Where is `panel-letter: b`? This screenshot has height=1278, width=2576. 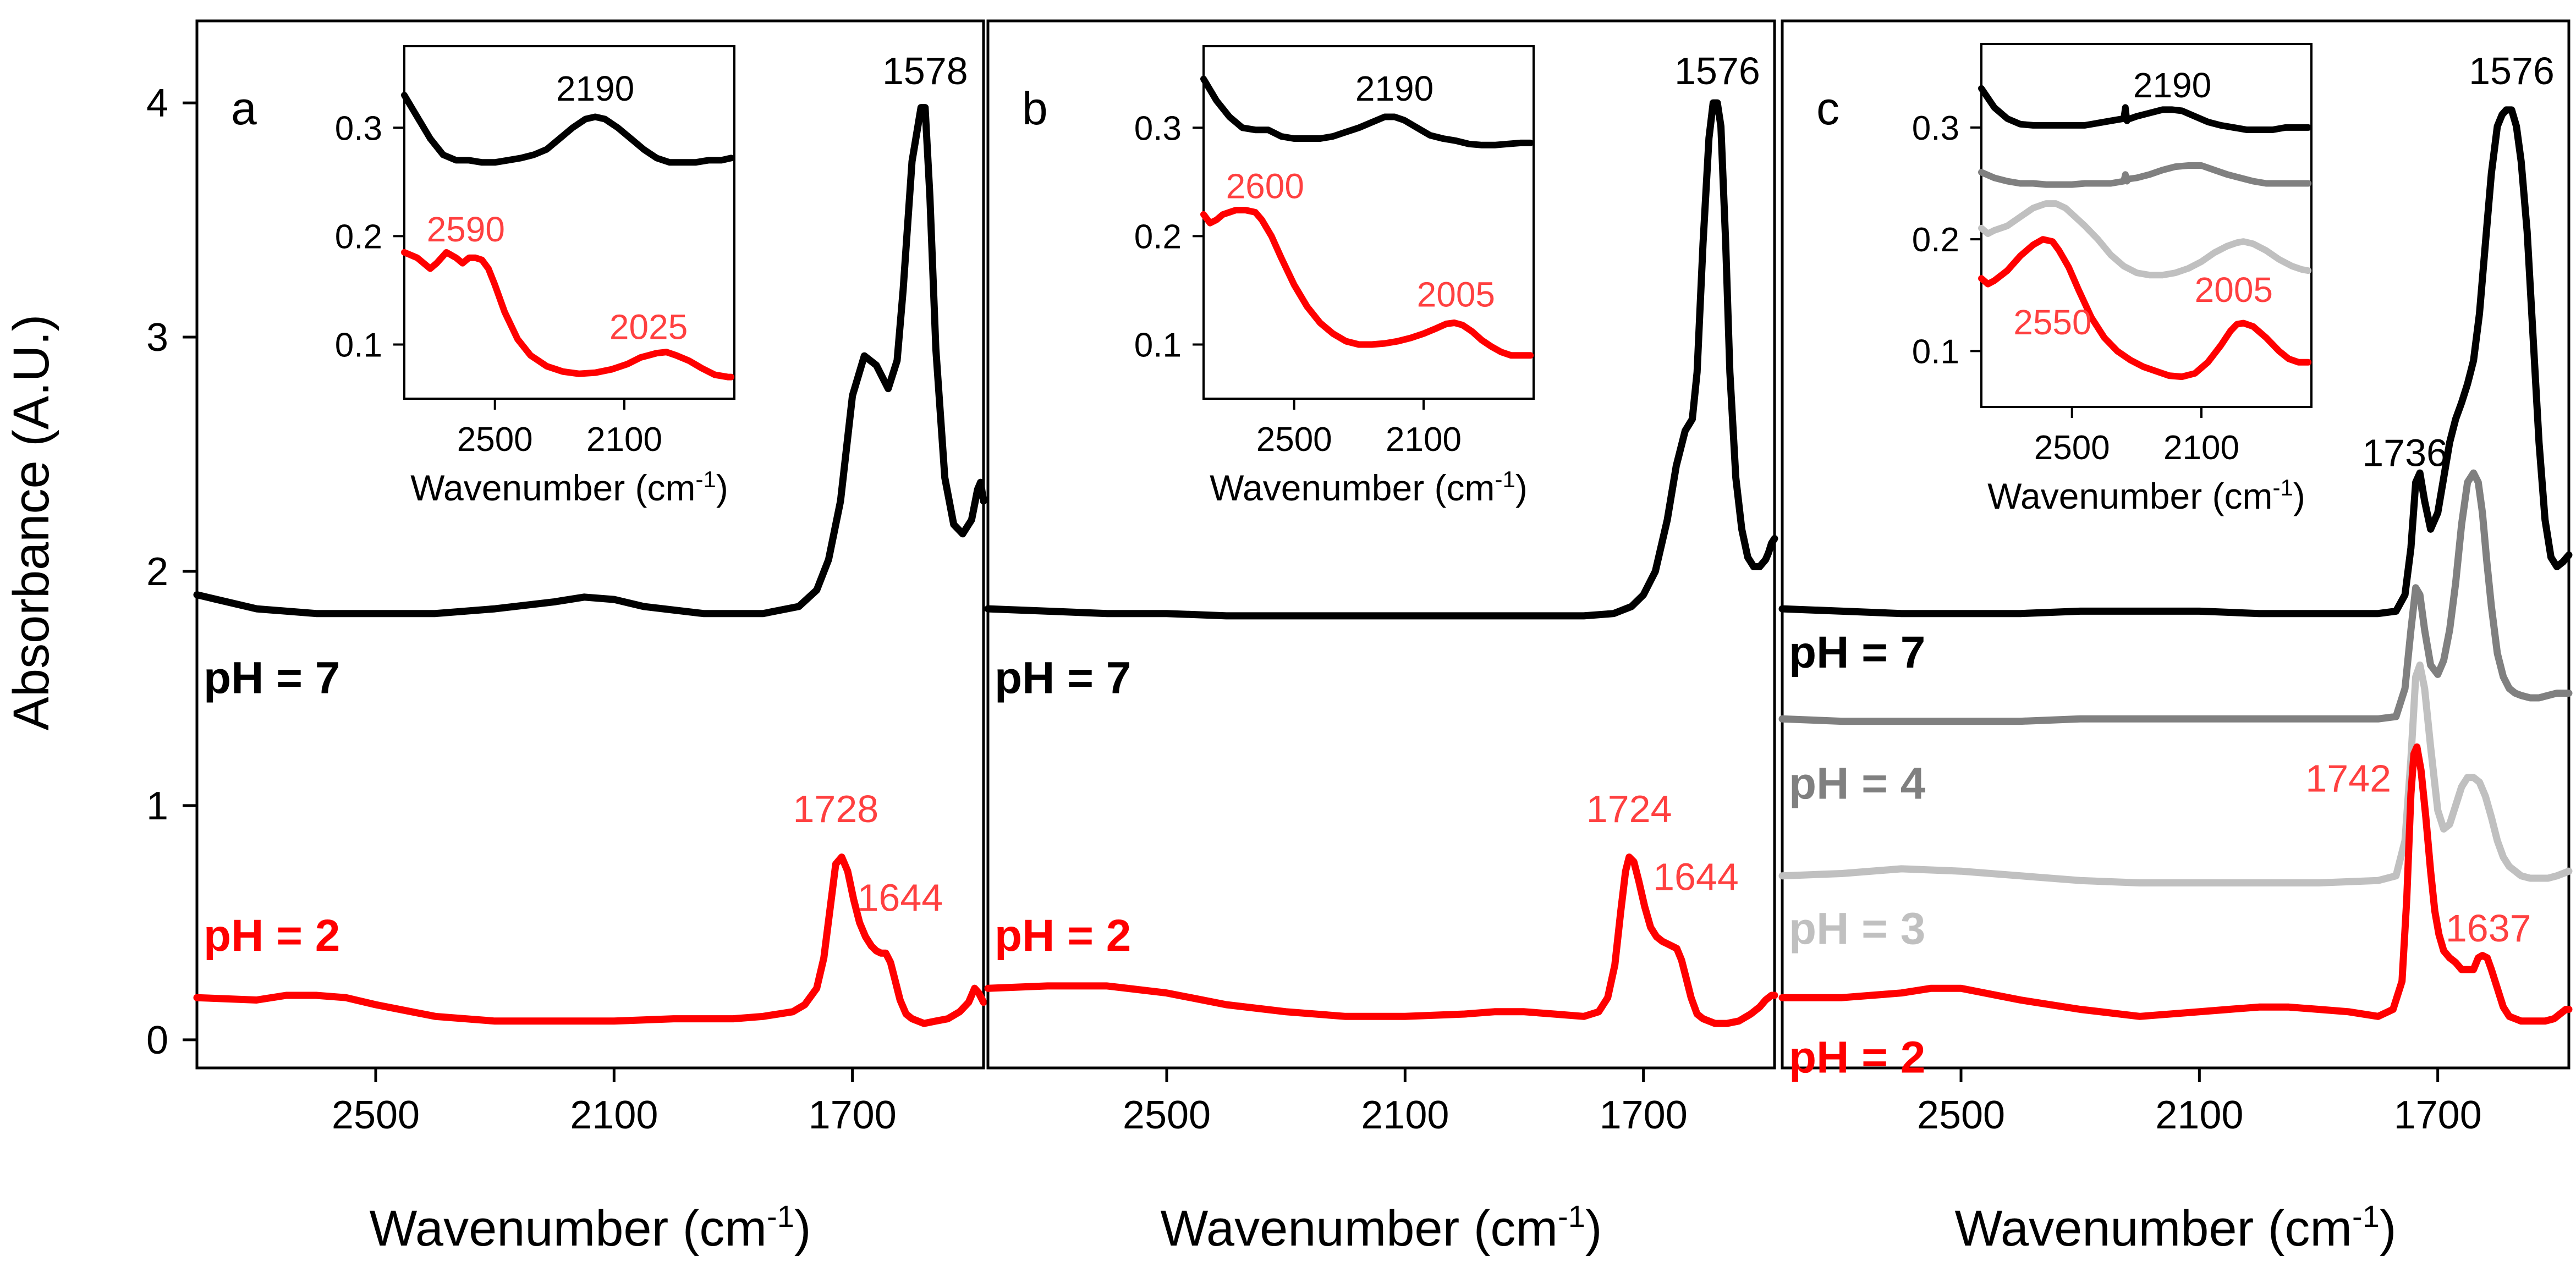
panel-letter: b is located at coordinates (1035, 108).